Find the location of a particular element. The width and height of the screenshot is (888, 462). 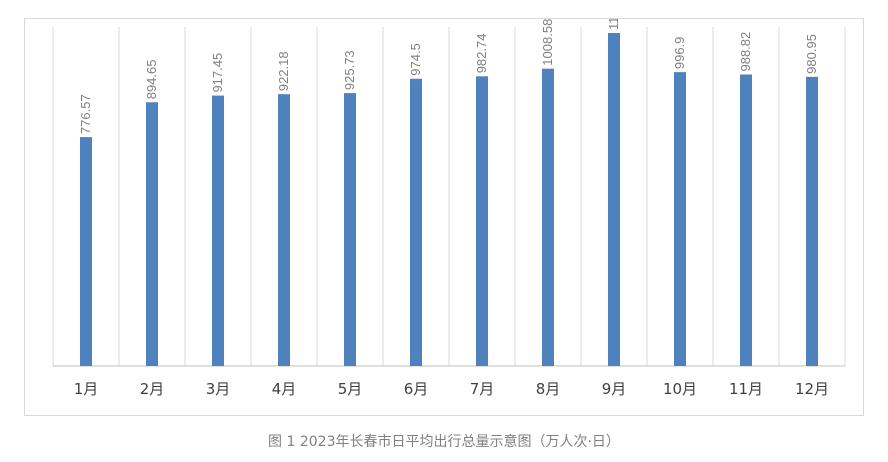

x-tick-label: 2月 is located at coordinates (152, 389).